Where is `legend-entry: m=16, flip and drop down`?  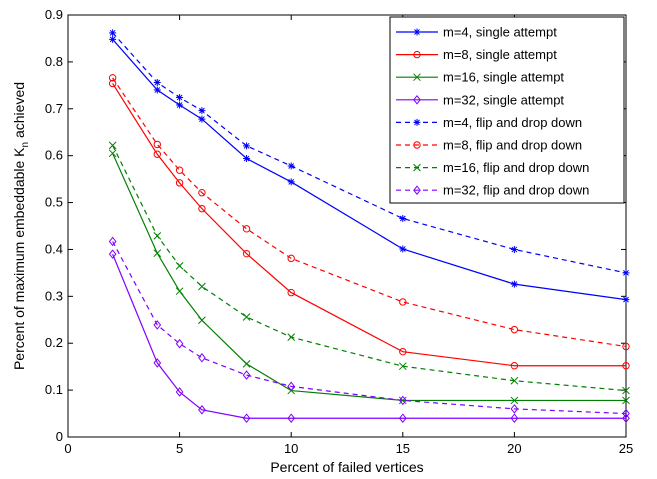 legend-entry: m=16, flip and drop down is located at coordinates (492, 167).